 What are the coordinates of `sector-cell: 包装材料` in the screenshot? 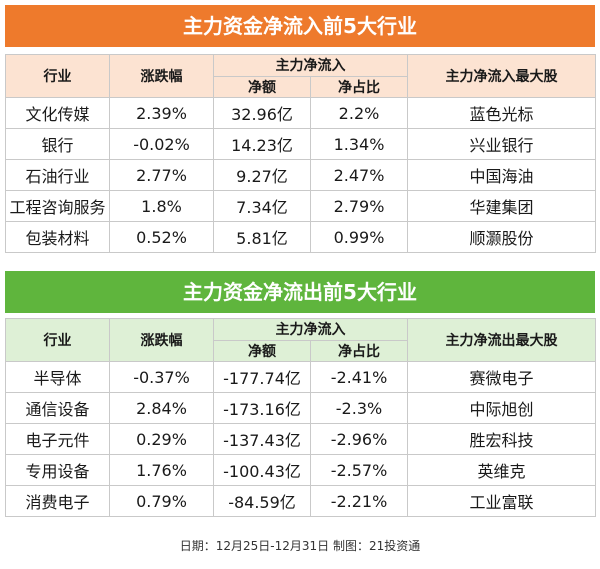 It's located at (57, 237).